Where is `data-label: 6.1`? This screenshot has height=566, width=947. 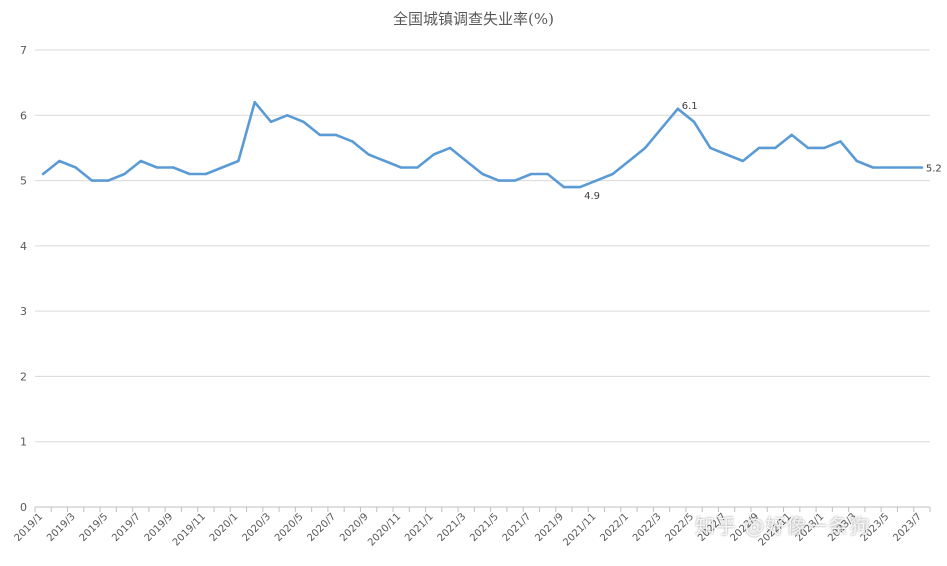
data-label: 6.1 is located at coordinates (690, 106).